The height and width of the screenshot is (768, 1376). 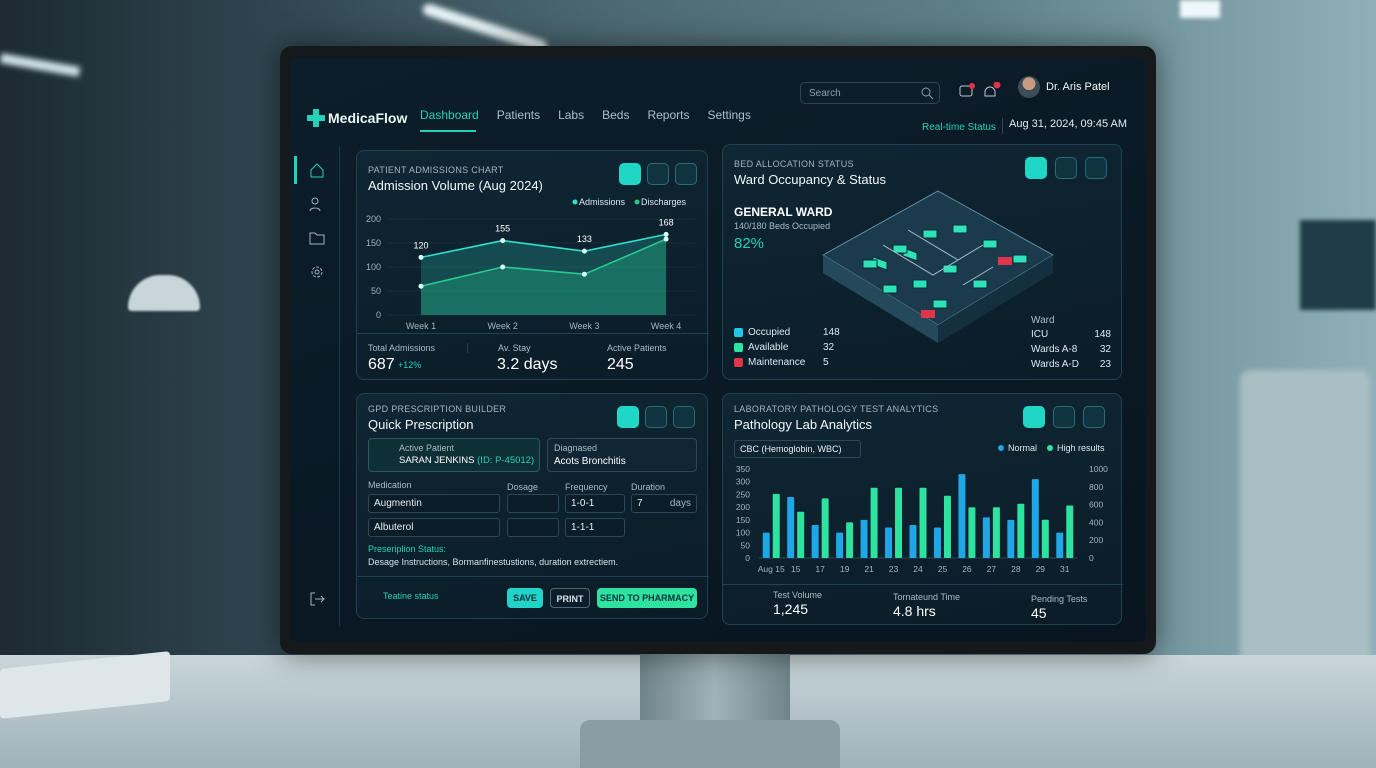 I want to click on point, so click(x=666, y=234).